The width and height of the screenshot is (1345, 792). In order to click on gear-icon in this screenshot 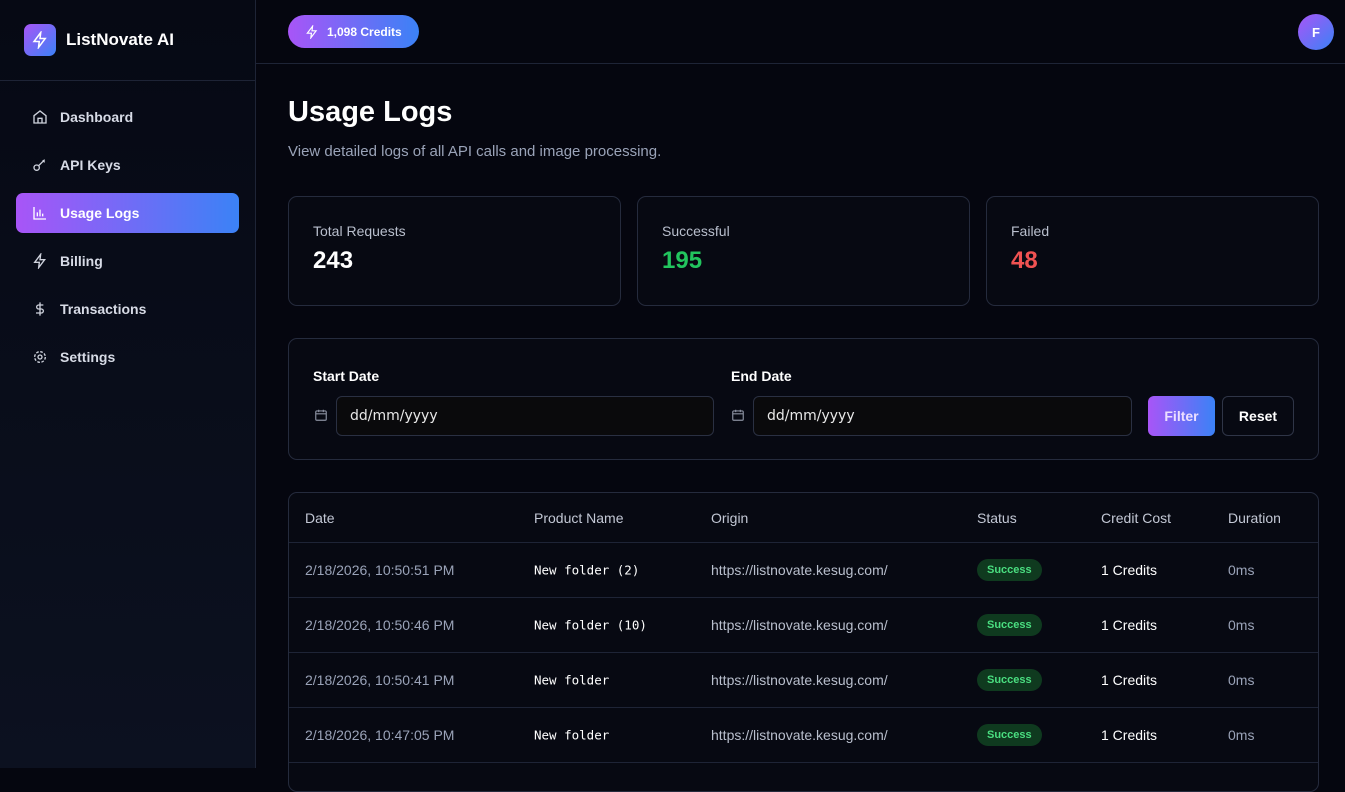, I will do `click(40, 357)`.